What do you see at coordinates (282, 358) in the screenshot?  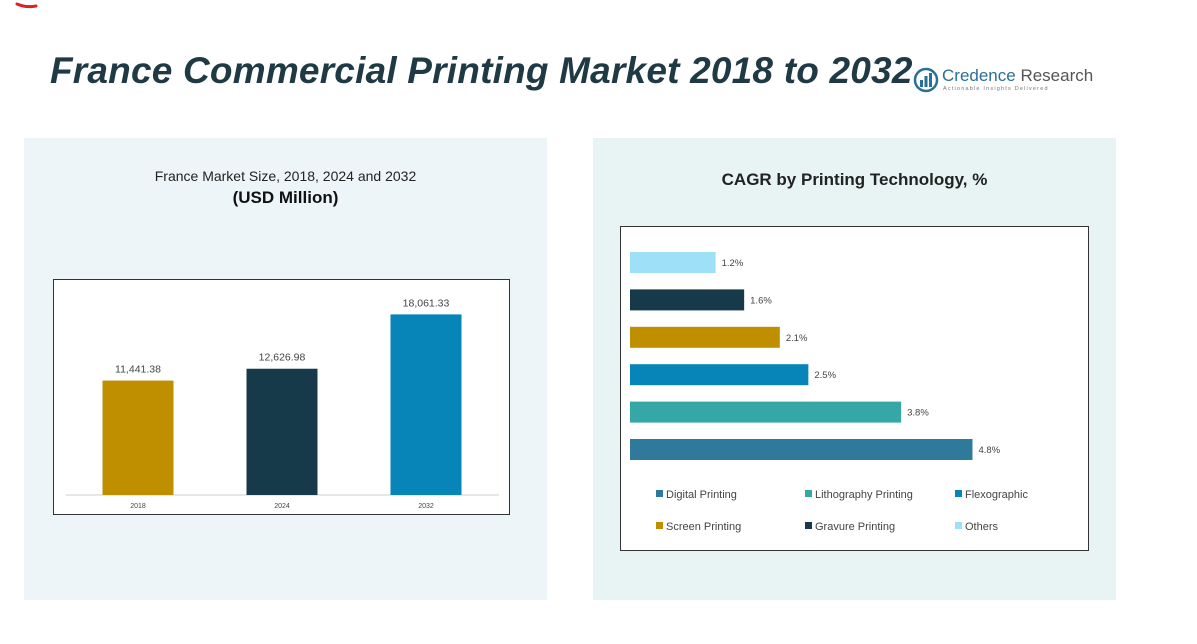 I see `bar-value-label: 12,626.98` at bounding box center [282, 358].